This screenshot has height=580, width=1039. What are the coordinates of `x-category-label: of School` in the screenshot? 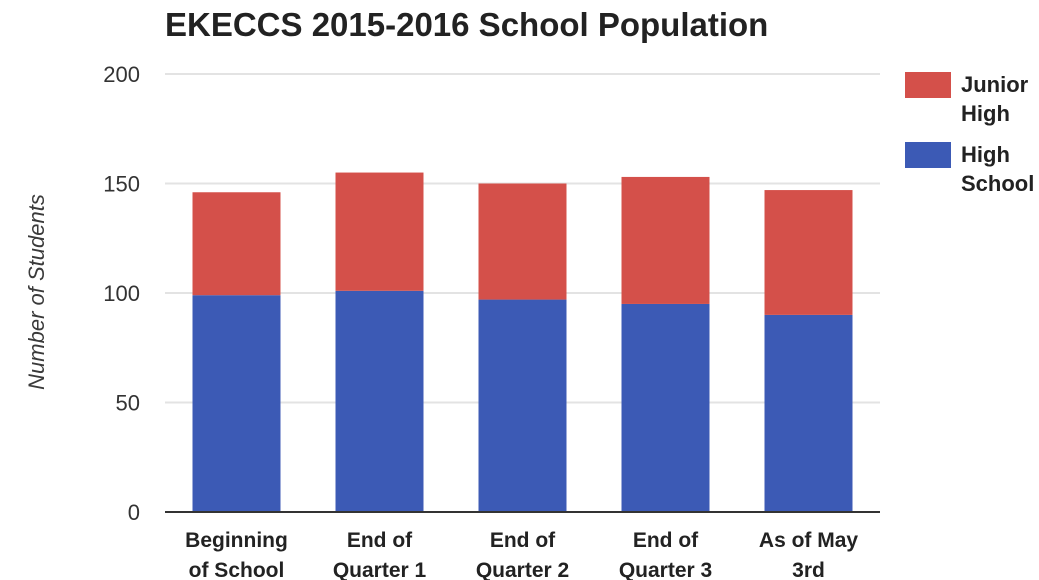 It's located at (237, 569).